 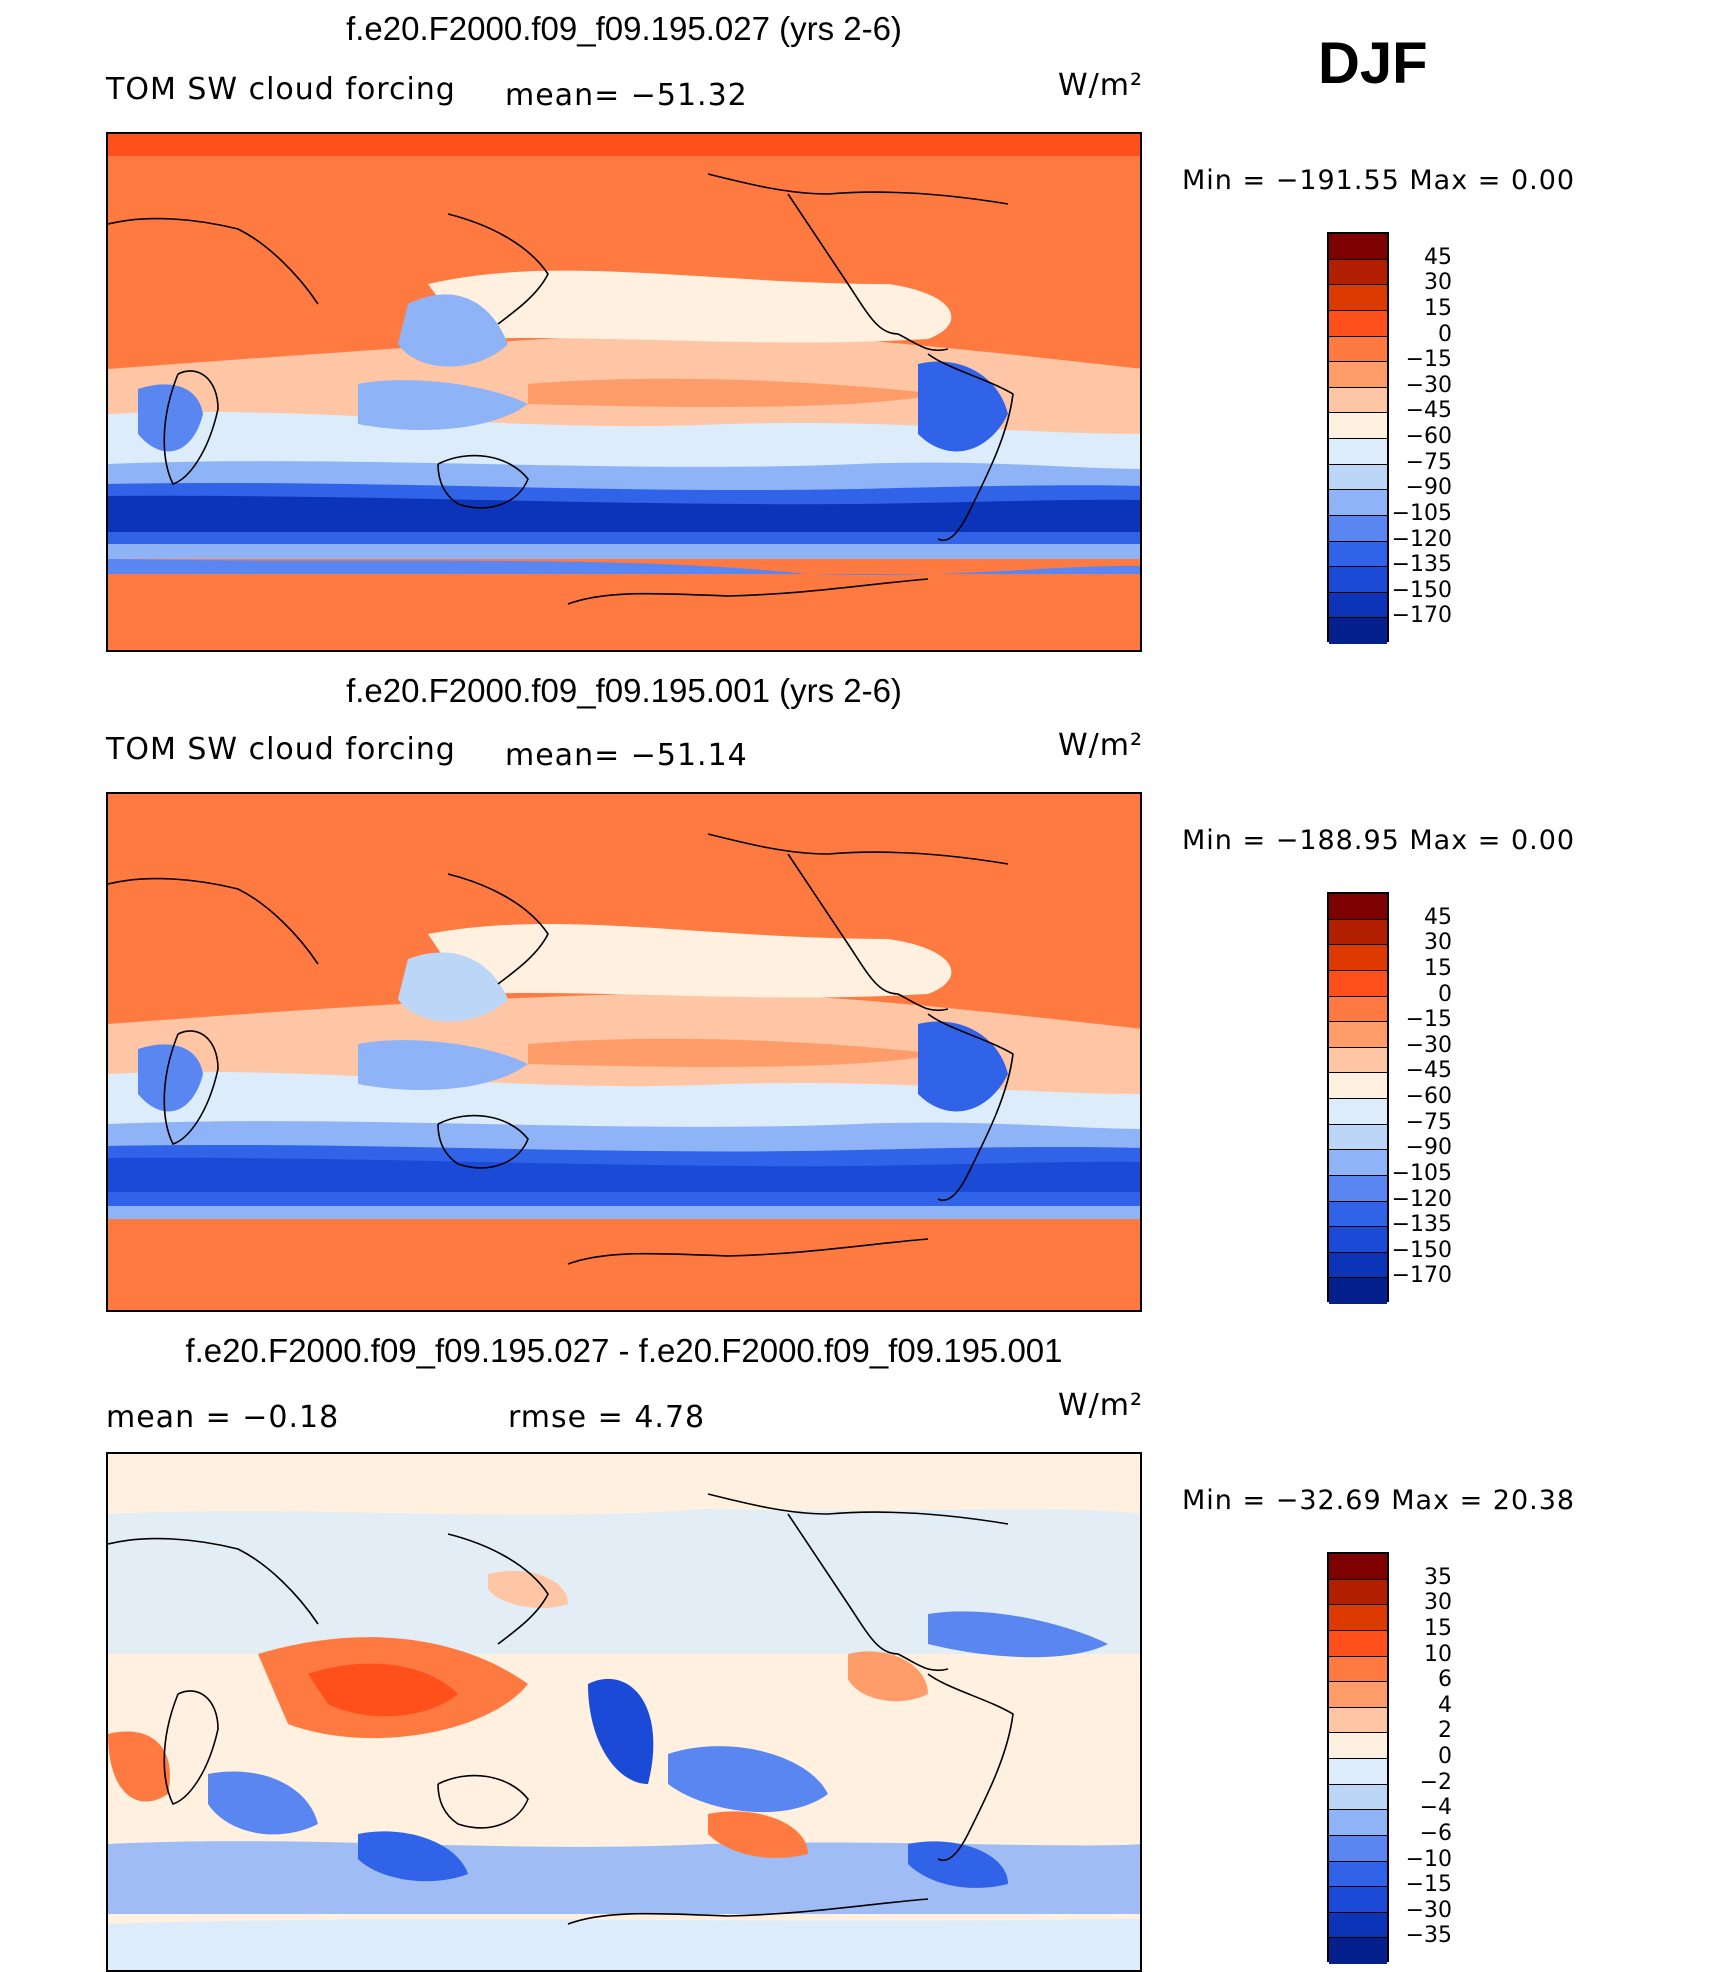 What do you see at coordinates (1101, 1405) in the screenshot?
I see `panel-3-units: W/m²` at bounding box center [1101, 1405].